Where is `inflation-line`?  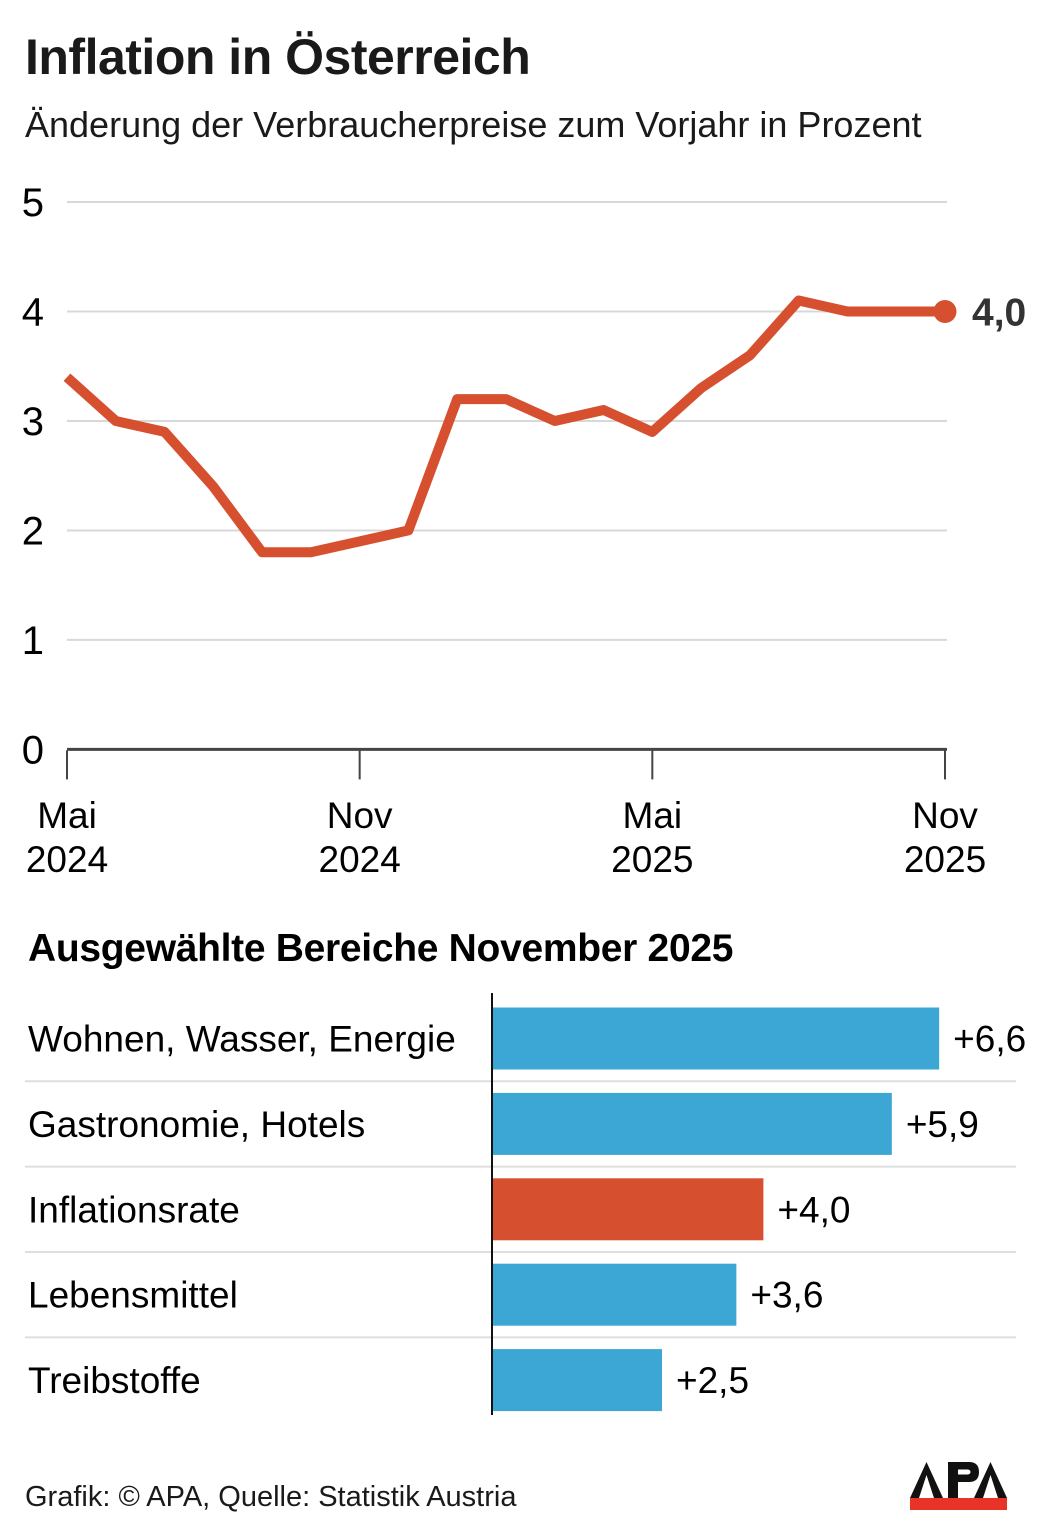 inflation-line is located at coordinates (504, 426).